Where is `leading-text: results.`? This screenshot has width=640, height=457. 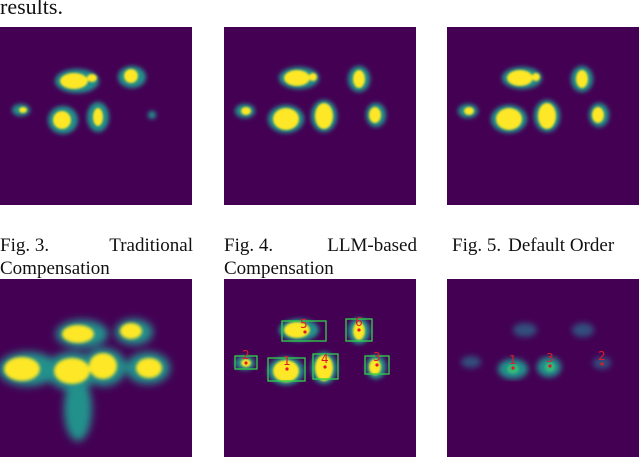 leading-text: results. is located at coordinates (31, 9).